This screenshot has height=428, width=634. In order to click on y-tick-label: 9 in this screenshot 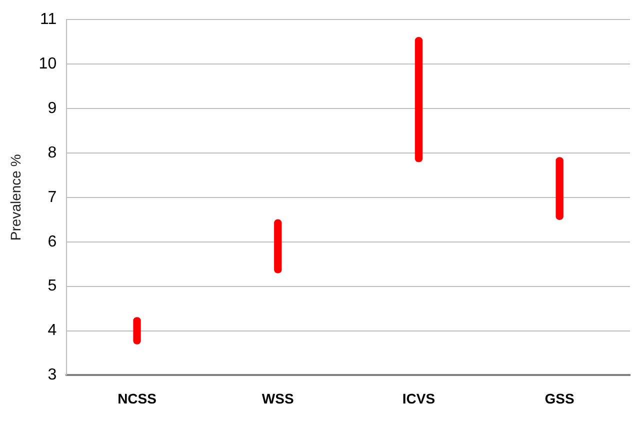, I will do `click(52, 108)`.